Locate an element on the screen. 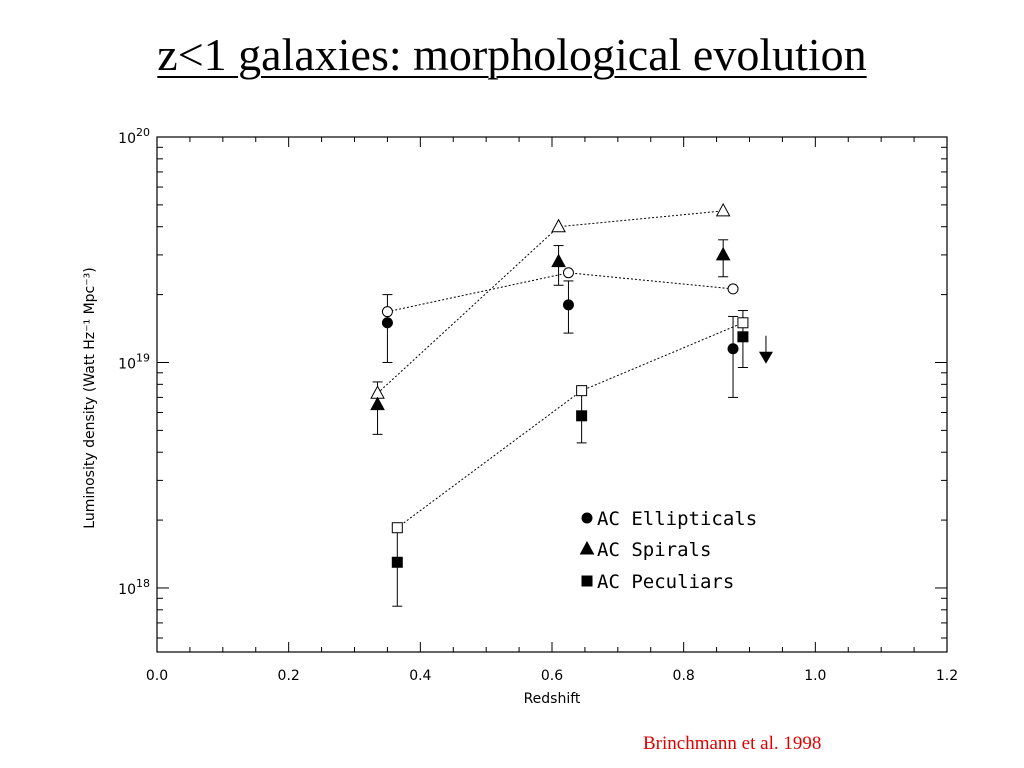  x-tick-label: 0.8 is located at coordinates (684, 676).